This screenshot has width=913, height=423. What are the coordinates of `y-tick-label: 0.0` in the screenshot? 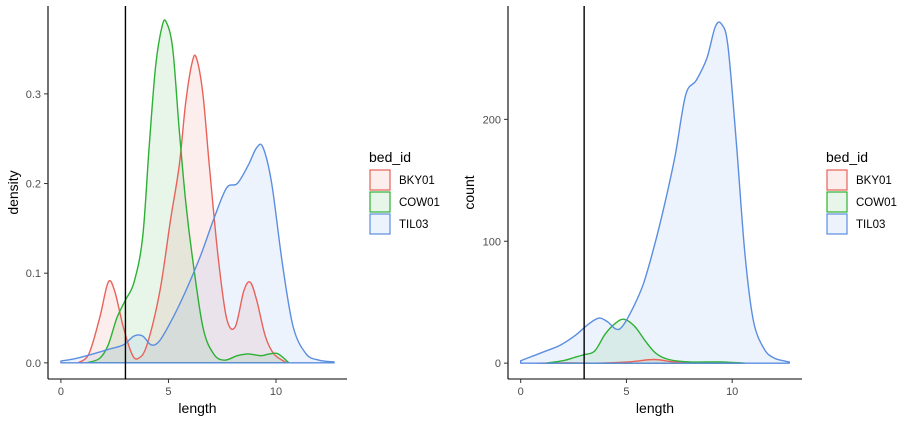 It's located at (33, 364).